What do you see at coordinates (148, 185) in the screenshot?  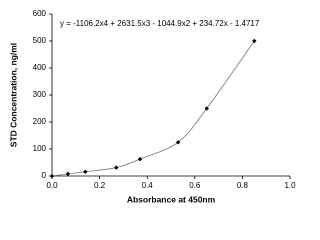 I see `x-tick-label: 0.4` at bounding box center [148, 185].